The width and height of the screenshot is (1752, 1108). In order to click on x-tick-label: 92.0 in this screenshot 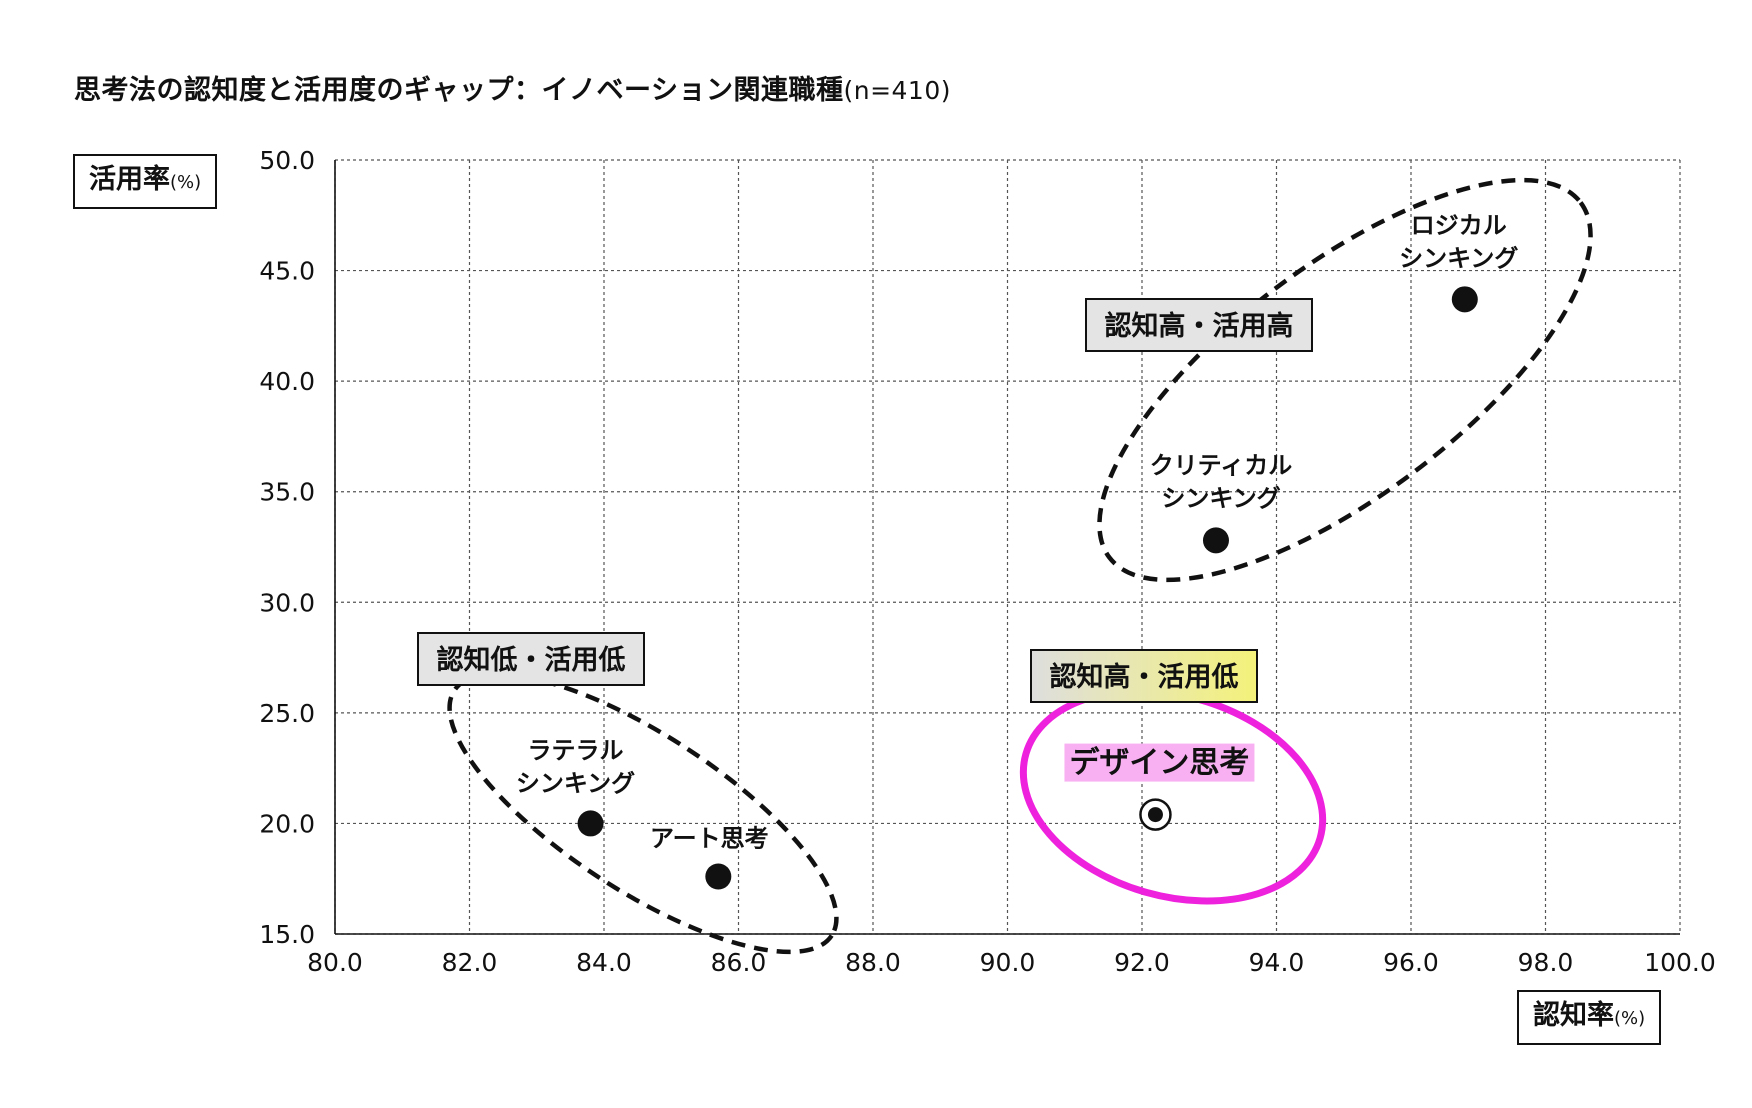, I will do `click(1142, 962)`.